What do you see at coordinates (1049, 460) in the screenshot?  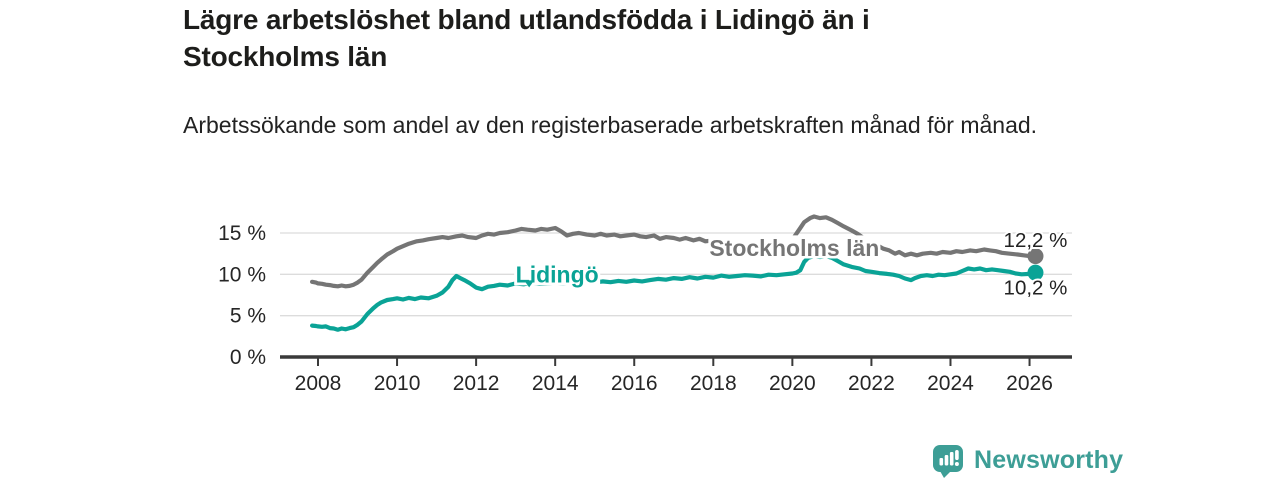 I see `newsworthy-brand-name: Newsworthy` at bounding box center [1049, 460].